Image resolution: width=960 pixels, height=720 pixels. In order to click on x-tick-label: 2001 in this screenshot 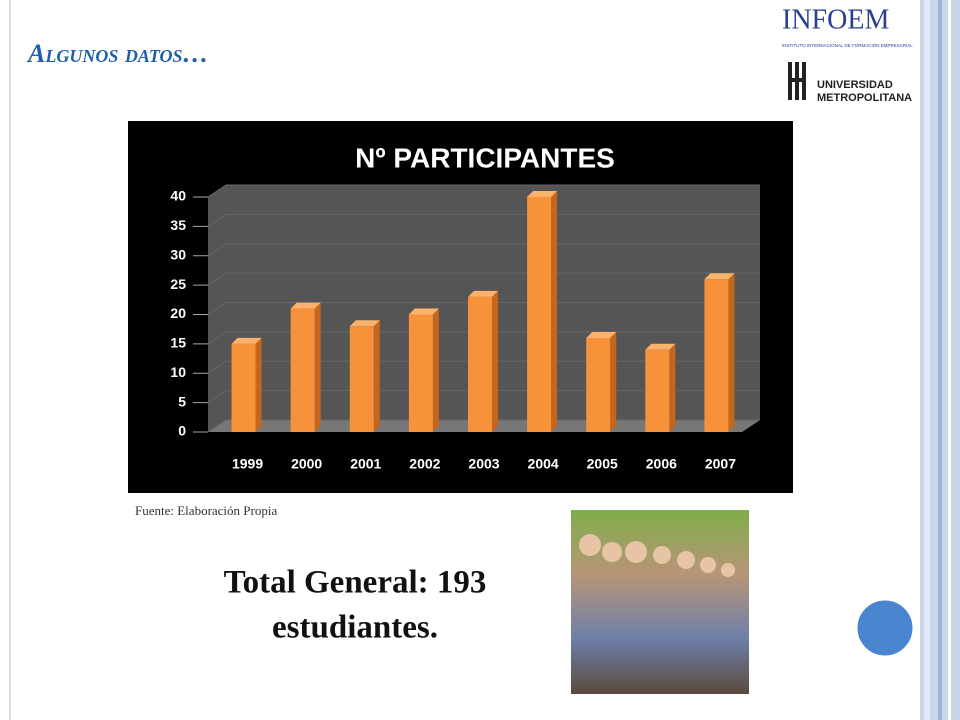, I will do `click(365, 464)`.